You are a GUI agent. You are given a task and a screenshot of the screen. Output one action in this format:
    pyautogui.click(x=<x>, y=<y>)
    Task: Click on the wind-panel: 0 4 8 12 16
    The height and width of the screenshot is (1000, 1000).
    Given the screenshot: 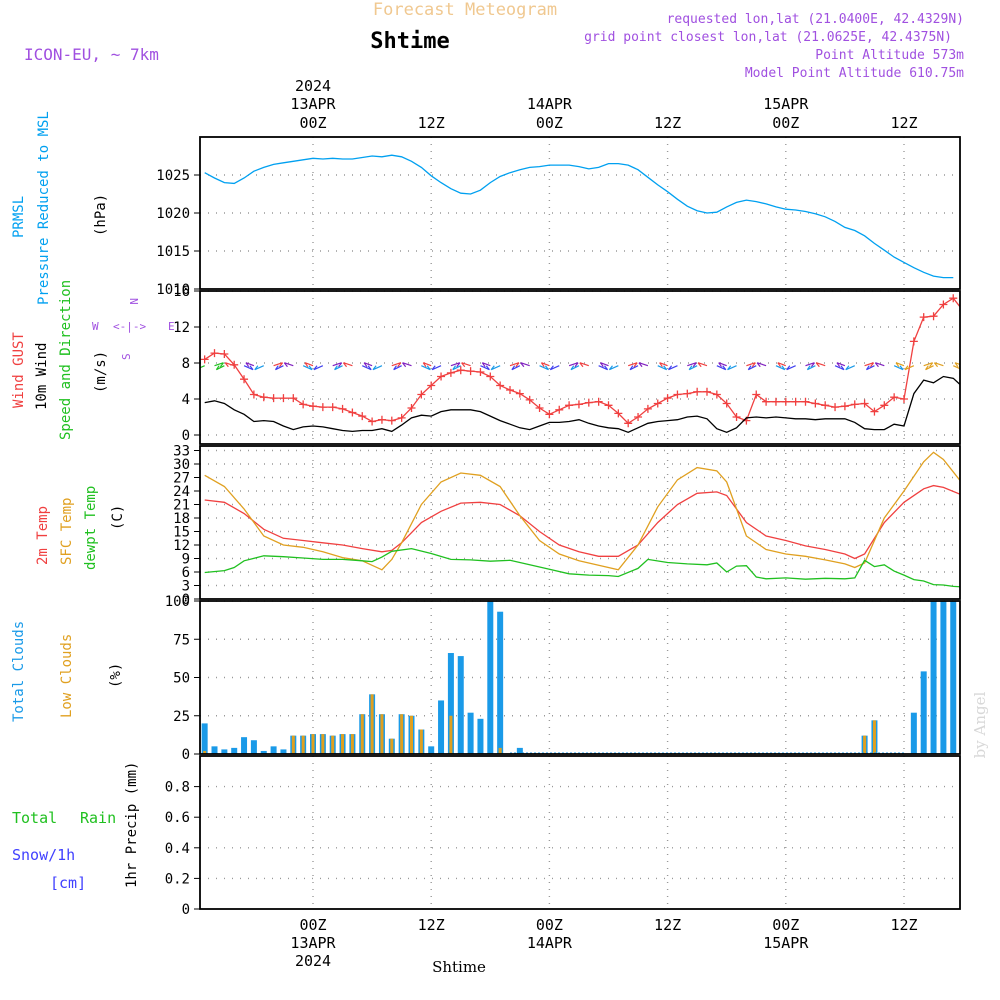 What is the action you would take?
    pyautogui.click(x=567, y=364)
    